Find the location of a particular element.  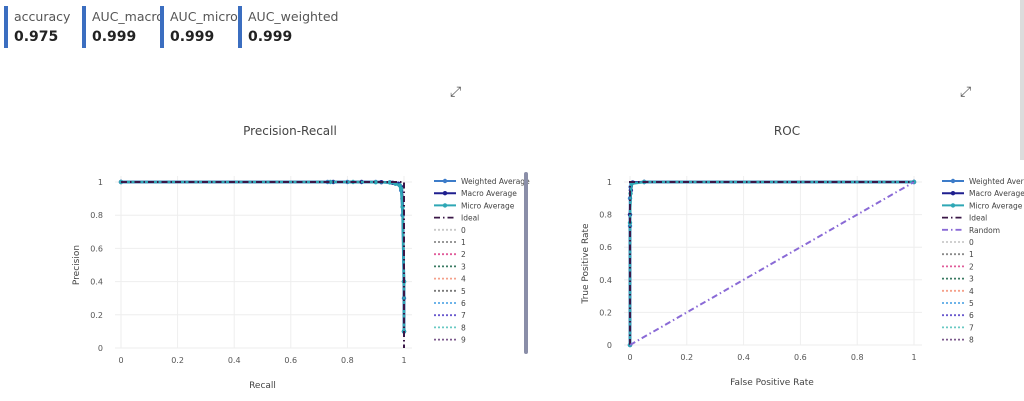

metric-name: AUC_micro is located at coordinates (204, 16).